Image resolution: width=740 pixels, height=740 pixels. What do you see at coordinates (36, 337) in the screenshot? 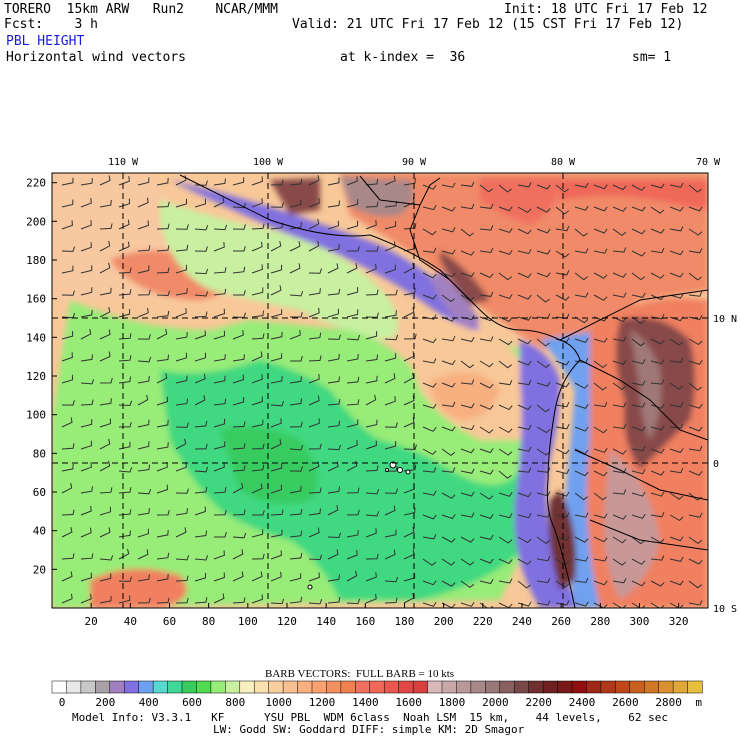
I see `y-tick-label: 140` at bounding box center [36, 337].